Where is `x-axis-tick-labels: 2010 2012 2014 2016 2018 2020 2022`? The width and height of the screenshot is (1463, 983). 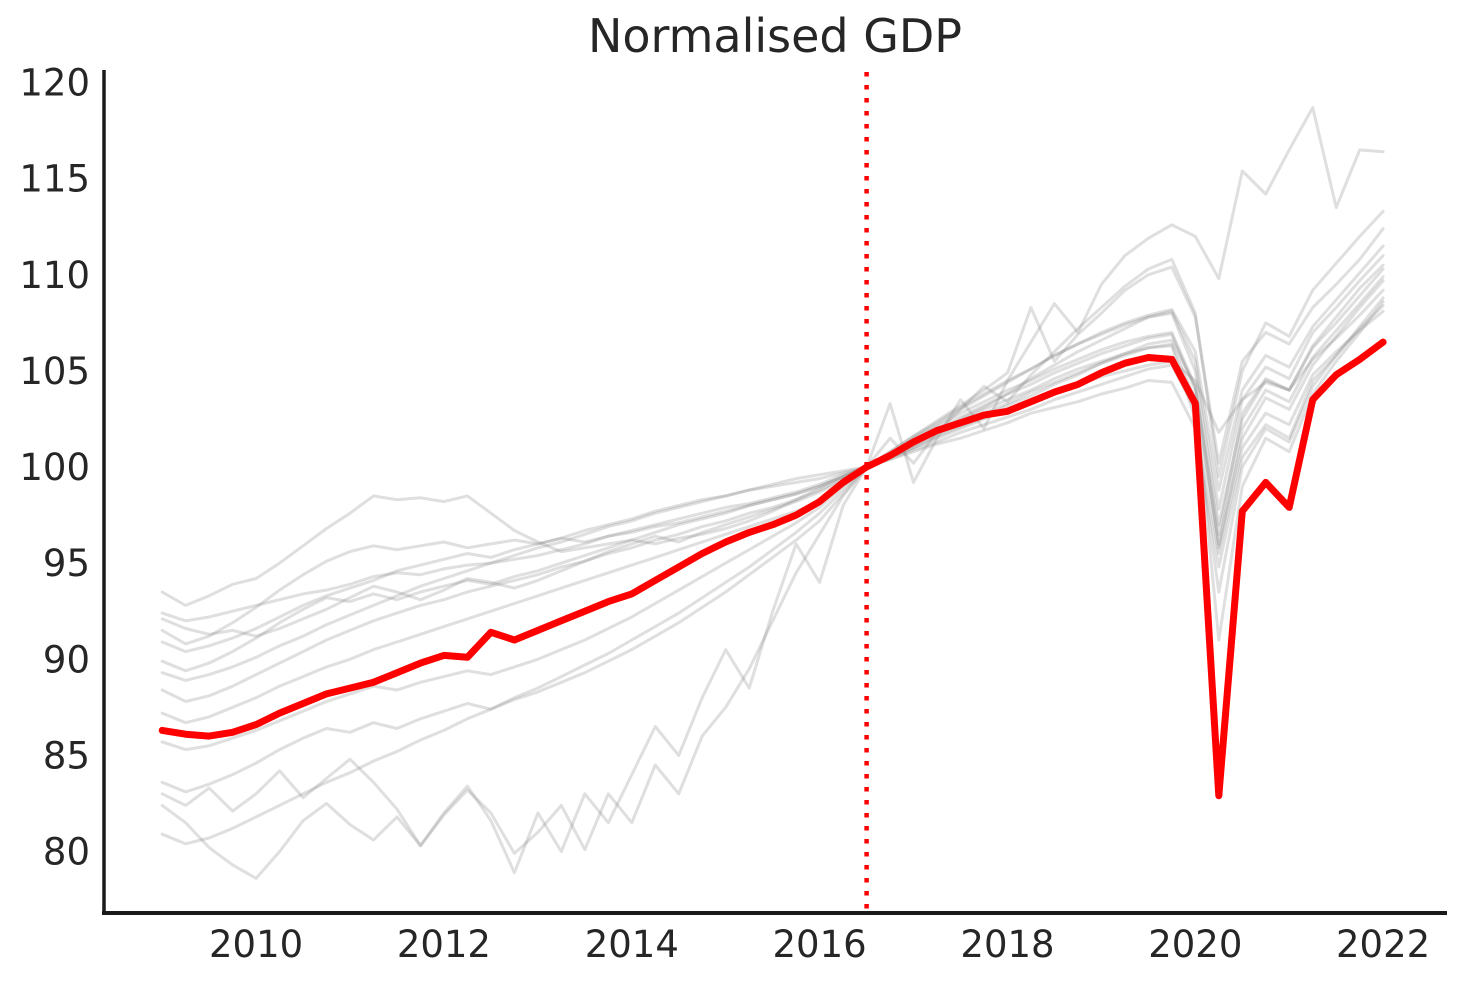
x-axis-tick-labels: 2010 2012 2014 2016 2018 2020 2022 is located at coordinates (819, 944).